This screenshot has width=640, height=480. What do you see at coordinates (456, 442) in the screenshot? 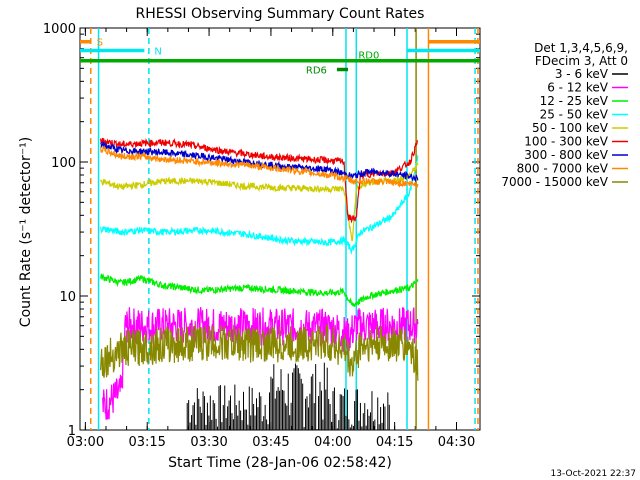
I see `x-tick-label: 04:30` at bounding box center [456, 442].